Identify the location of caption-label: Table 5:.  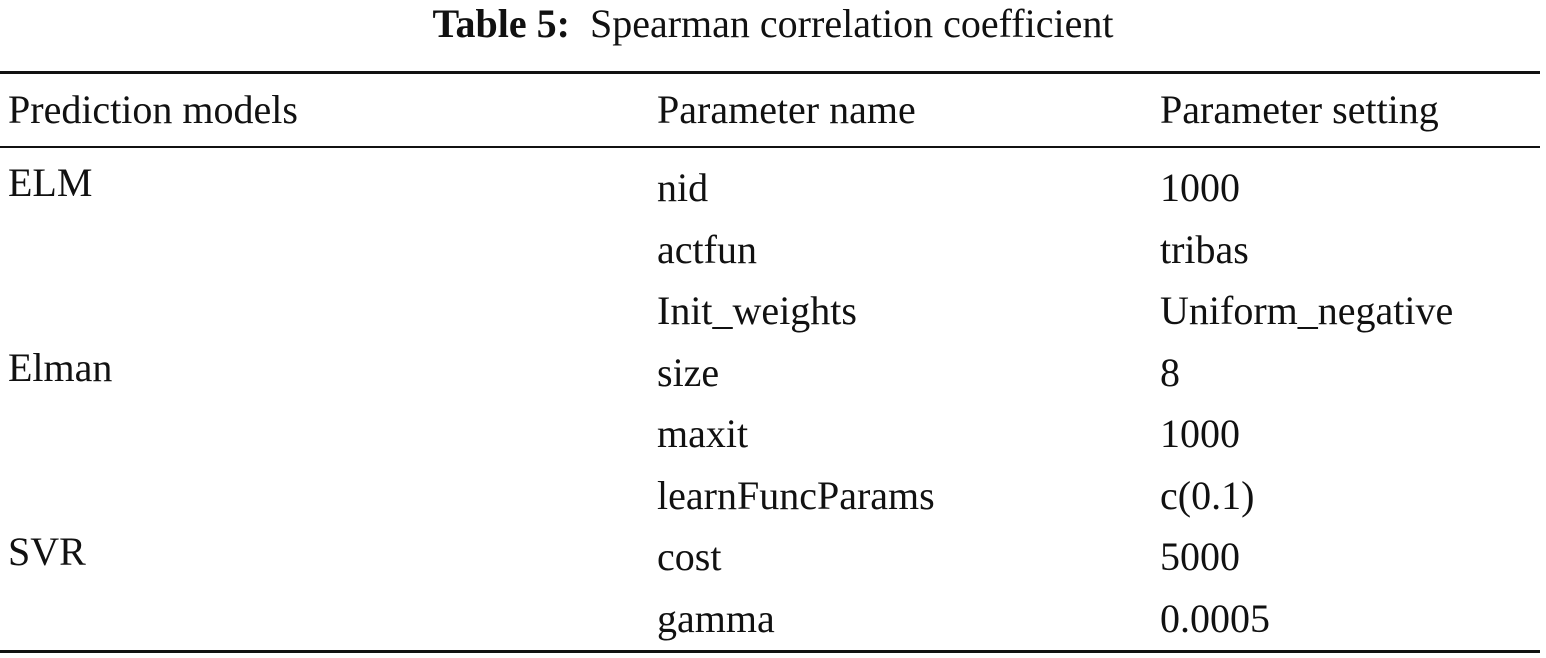
(501, 23).